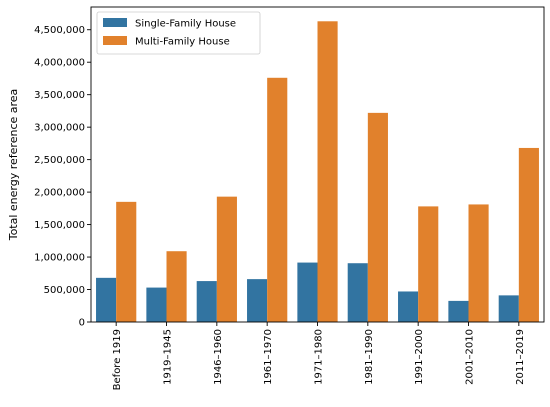 The width and height of the screenshot is (550, 407). I want to click on x-tick-label: 1961–1970, so click(268, 357).